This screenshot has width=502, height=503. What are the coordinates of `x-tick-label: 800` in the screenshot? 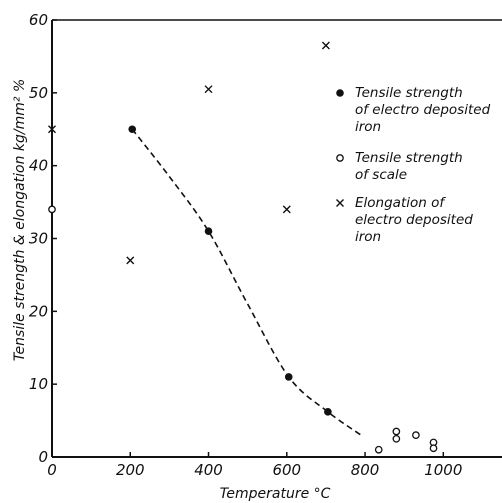 It's located at (365, 470).